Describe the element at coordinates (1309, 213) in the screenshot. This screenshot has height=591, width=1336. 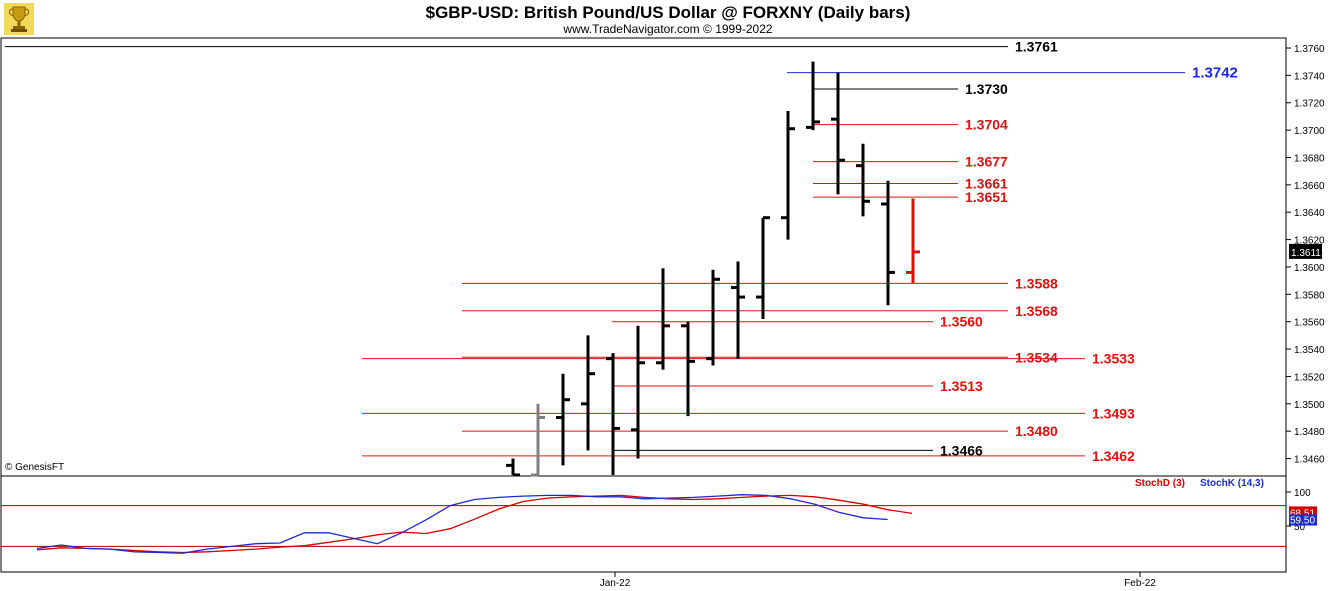
I see `y-tick-label: 1.3640` at that location.